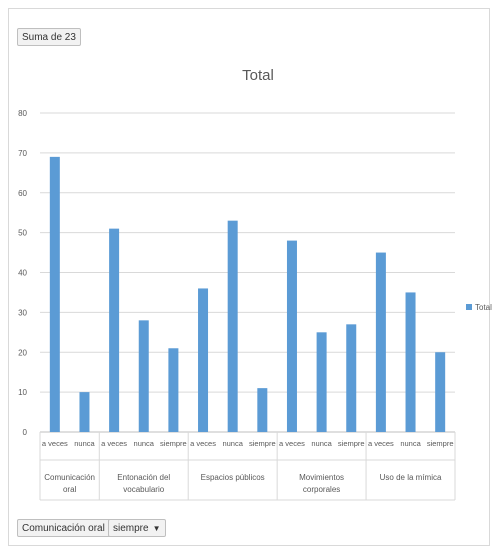  Describe the element at coordinates (22, 392) in the screenshot. I see `y-tick-label: 10` at that location.